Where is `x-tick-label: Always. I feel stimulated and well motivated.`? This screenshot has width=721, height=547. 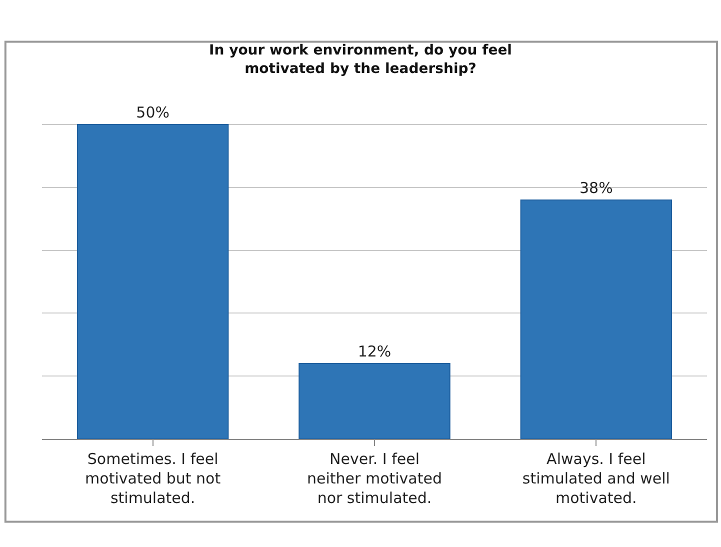
x-tick-label: Always. I feel stimulated and well motivated. is located at coordinates (596, 478).